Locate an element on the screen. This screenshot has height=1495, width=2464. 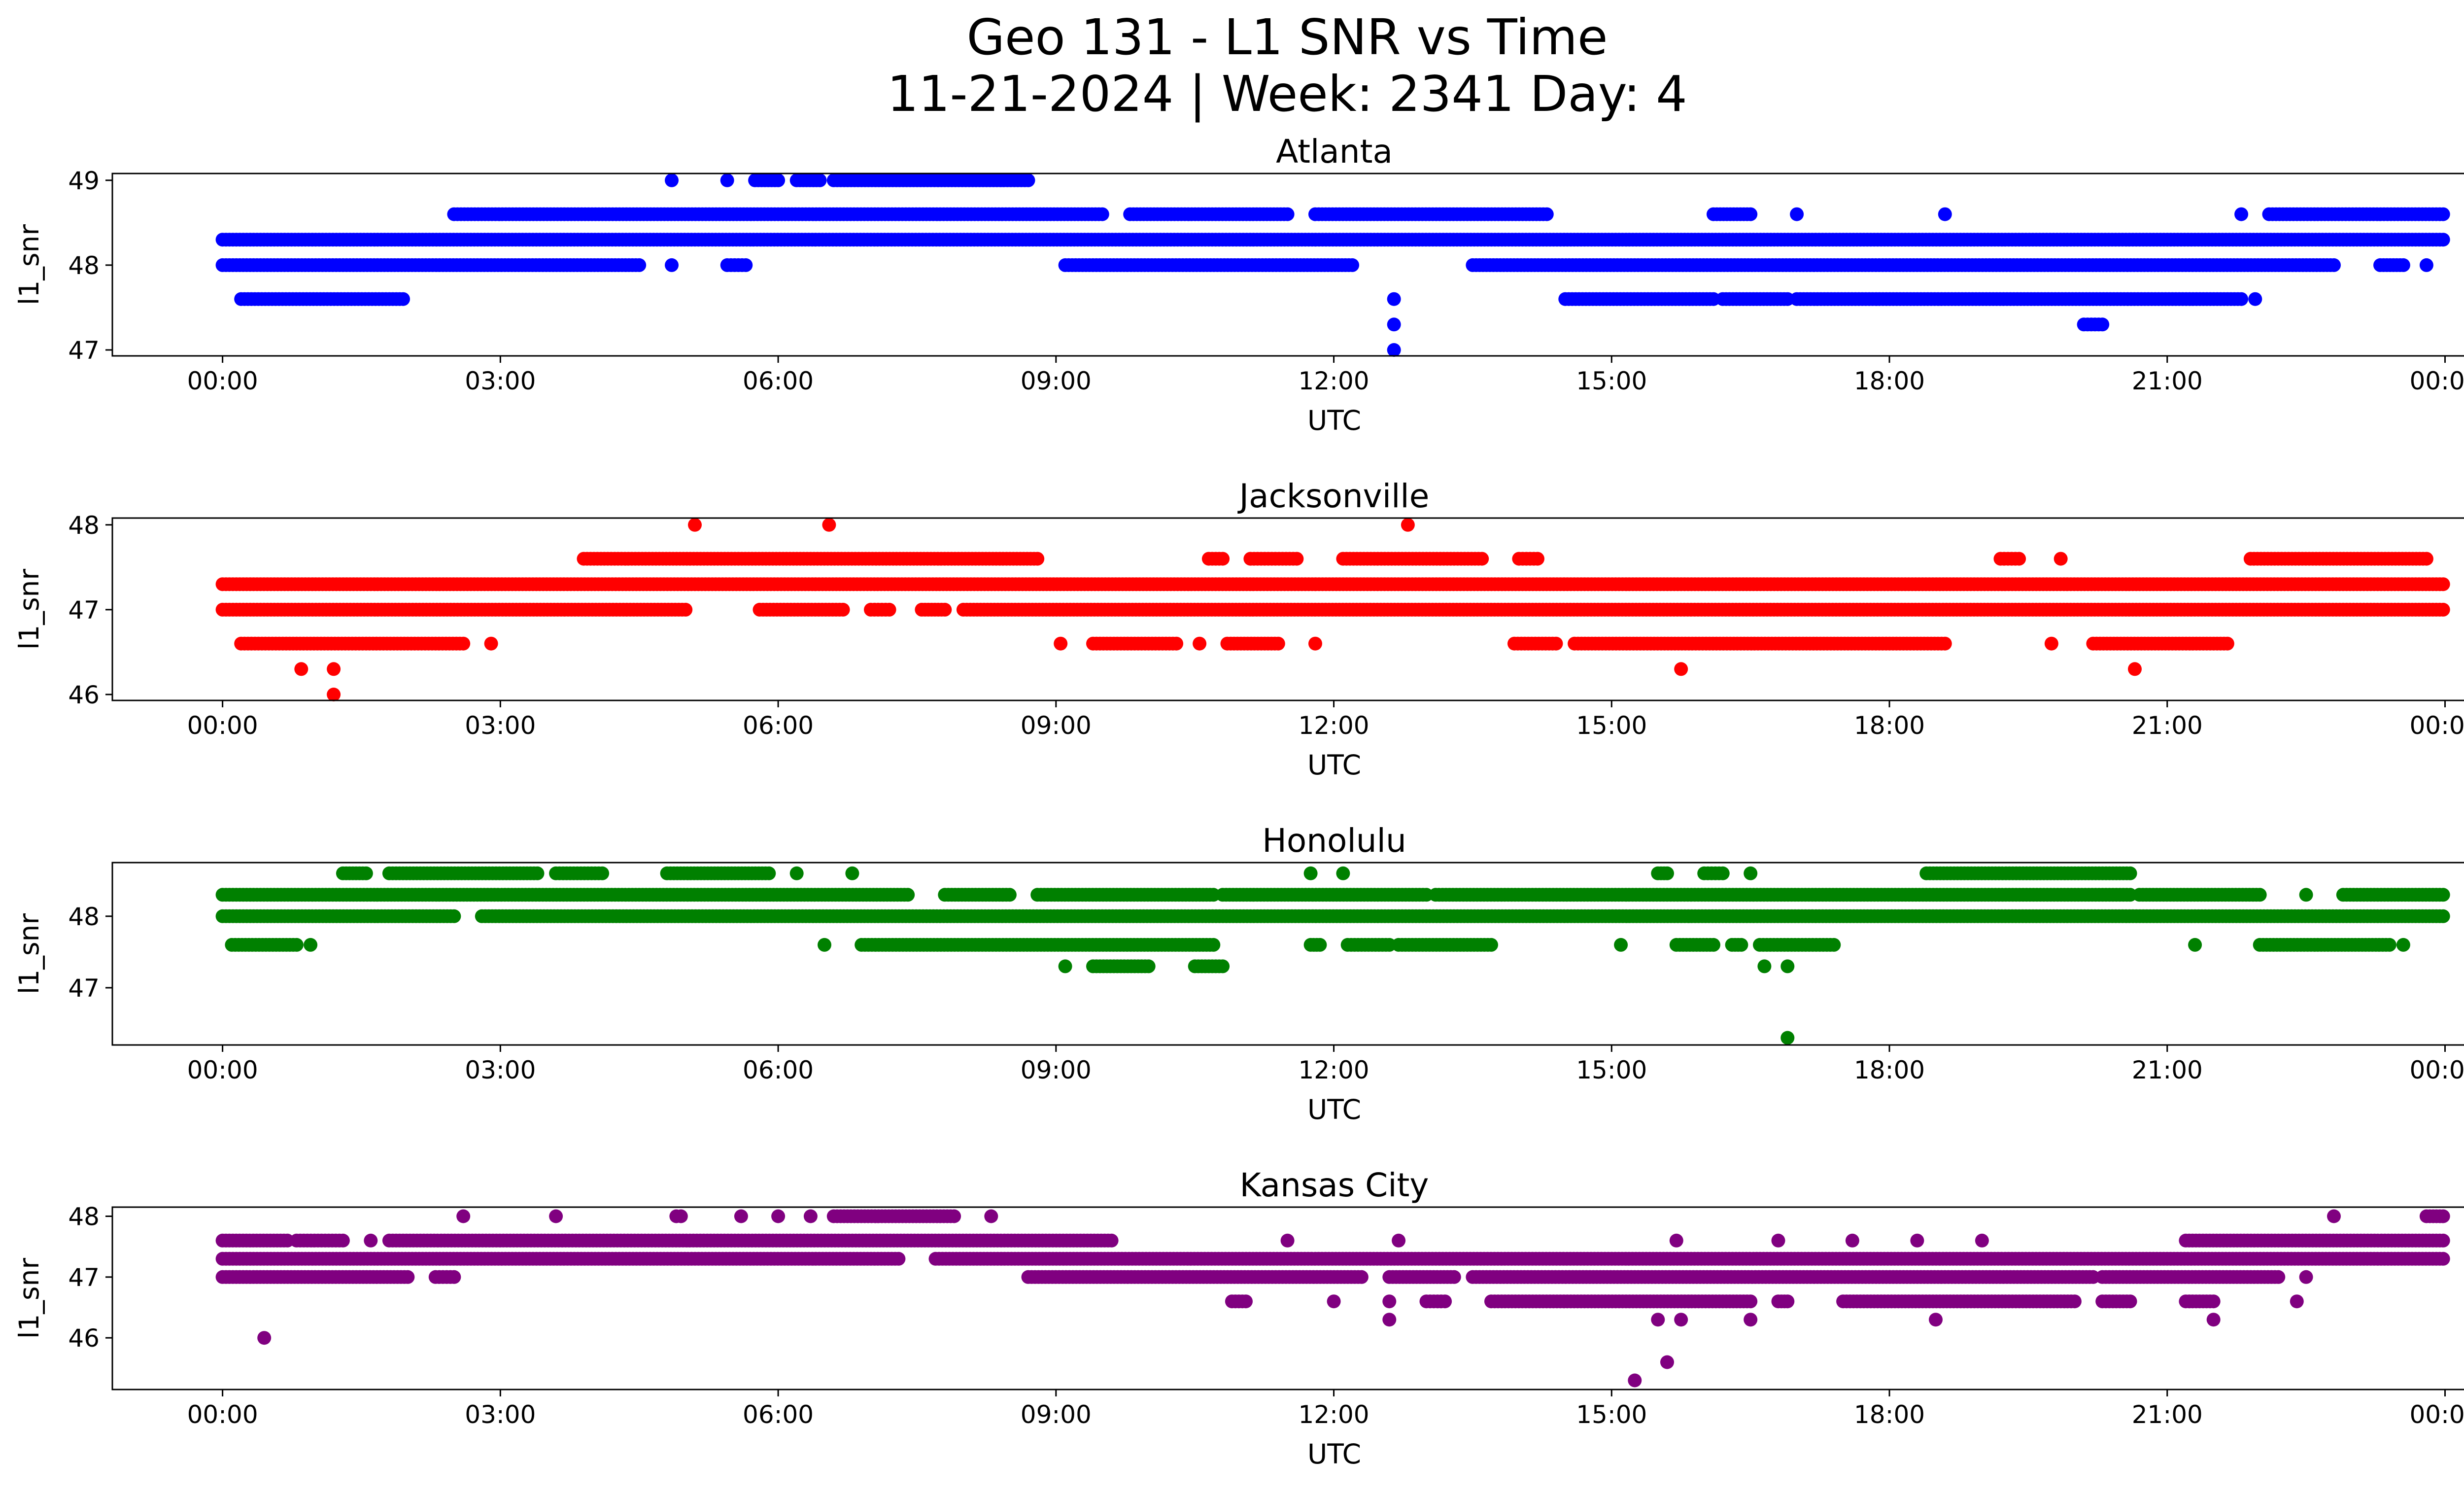
y-axis: 46 47 48 is located at coordinates (90, 610).